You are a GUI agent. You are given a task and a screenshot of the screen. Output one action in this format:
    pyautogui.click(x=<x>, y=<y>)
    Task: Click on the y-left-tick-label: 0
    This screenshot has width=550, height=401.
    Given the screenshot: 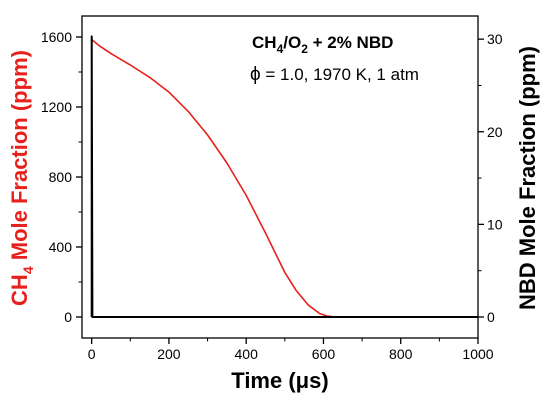 What is the action you would take?
    pyautogui.click(x=68, y=317)
    